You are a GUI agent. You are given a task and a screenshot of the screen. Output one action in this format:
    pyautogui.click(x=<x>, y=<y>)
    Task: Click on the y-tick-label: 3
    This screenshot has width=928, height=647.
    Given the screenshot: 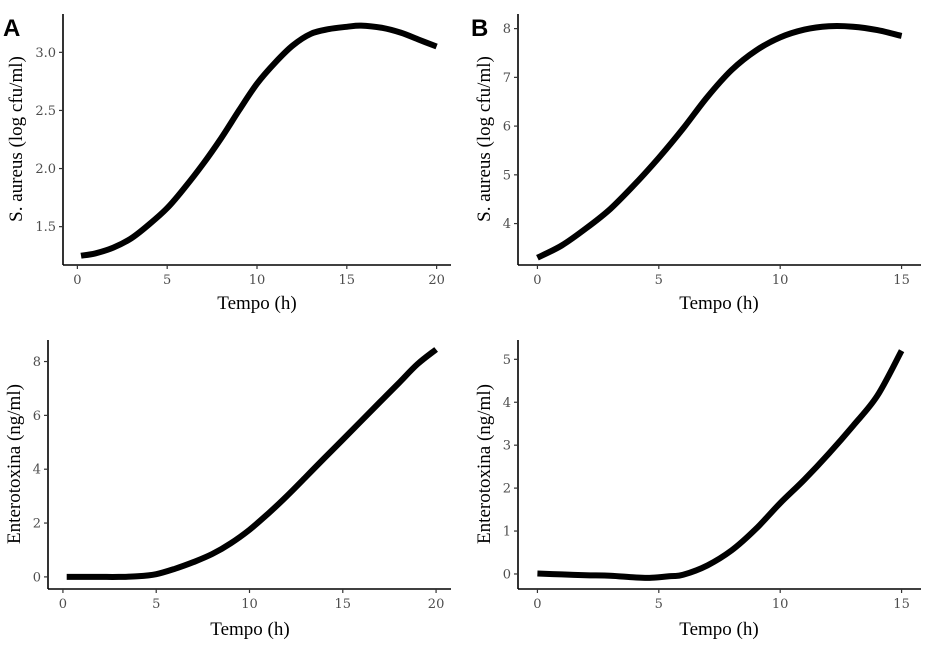 What is the action you would take?
    pyautogui.click(x=507, y=446)
    